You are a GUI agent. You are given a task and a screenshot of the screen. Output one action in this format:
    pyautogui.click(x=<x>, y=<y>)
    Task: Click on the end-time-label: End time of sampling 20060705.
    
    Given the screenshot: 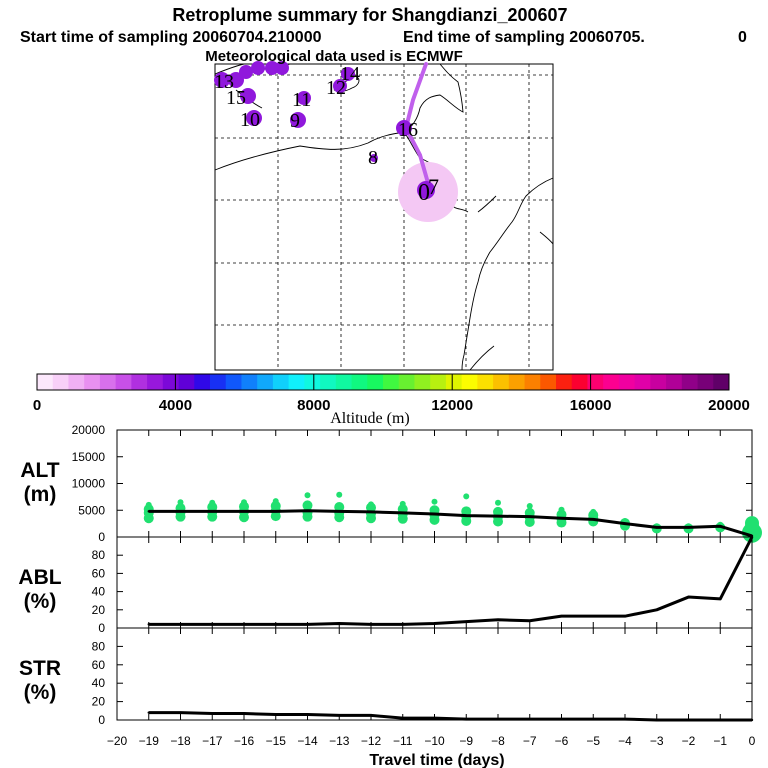 What is the action you would take?
    pyautogui.click(x=524, y=37)
    